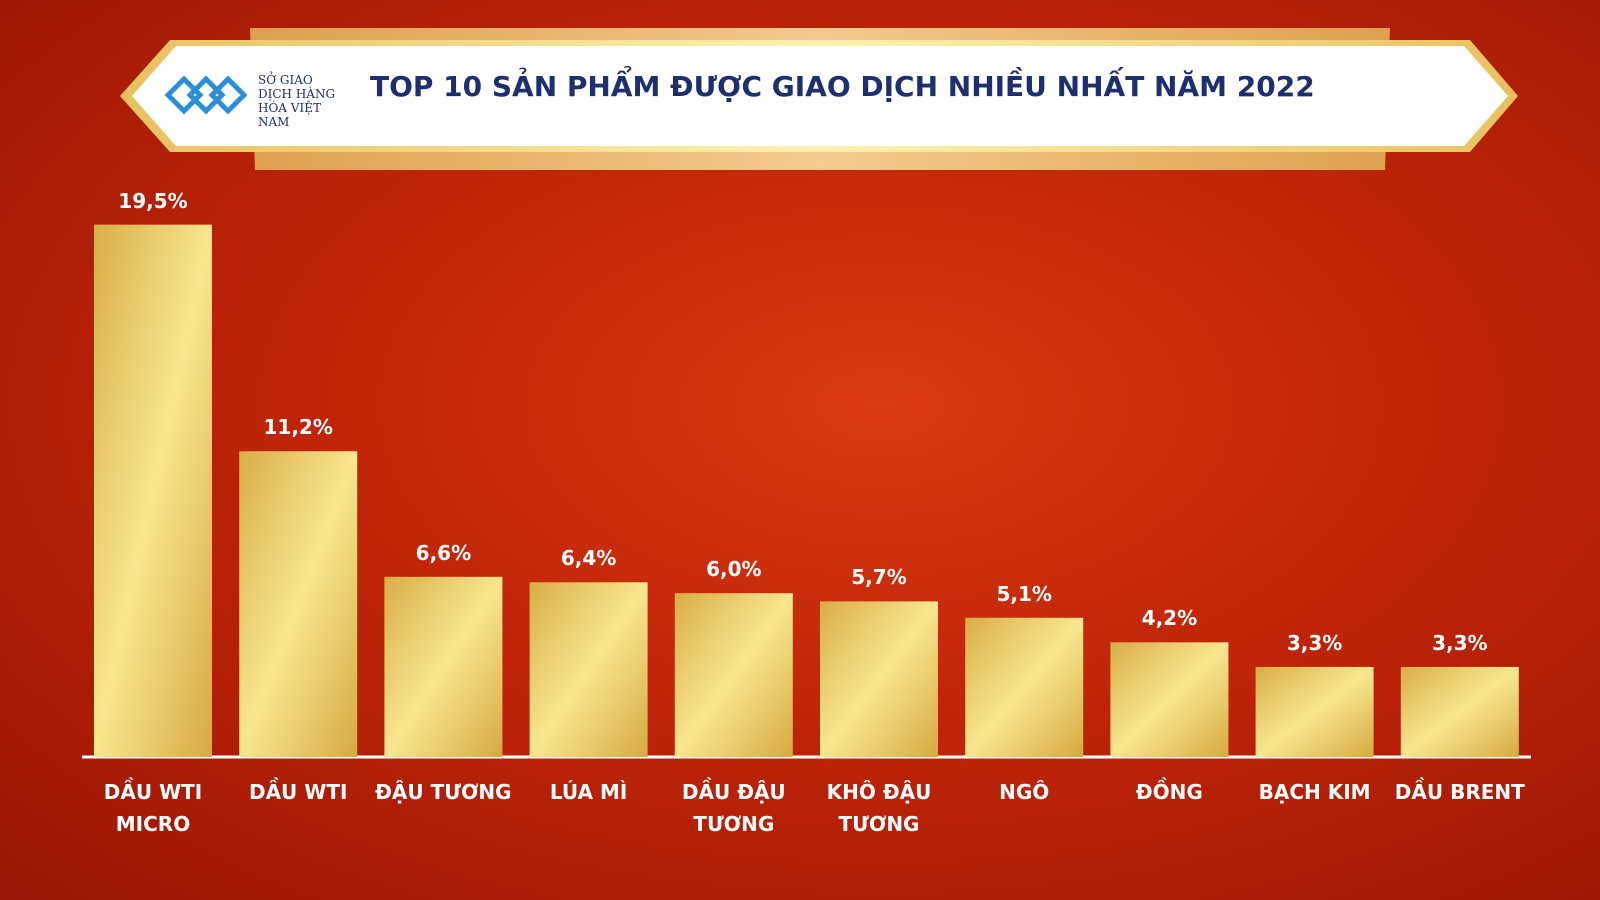 The width and height of the screenshot is (1600, 900). I want to click on x-tick-label: ĐỒNG, so click(1169, 792).